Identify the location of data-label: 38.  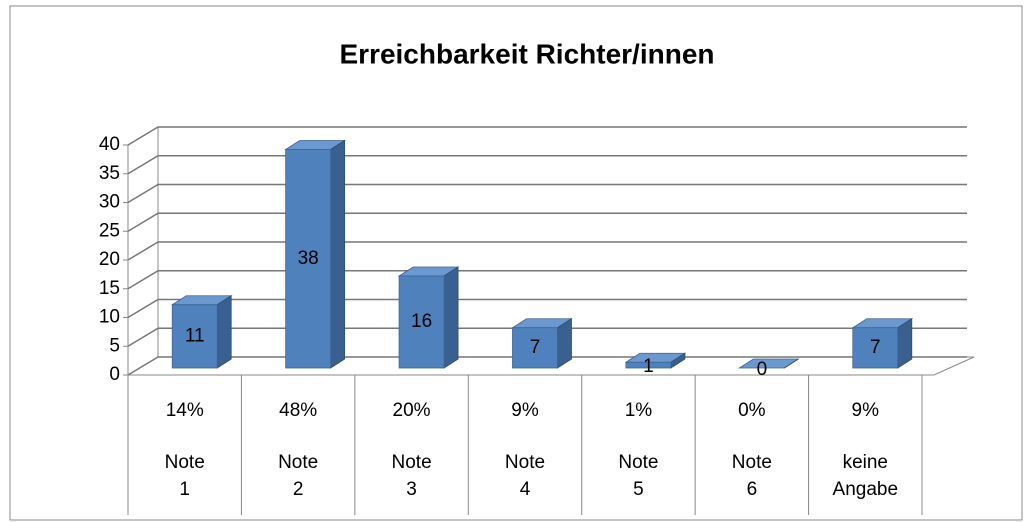
(308, 258).